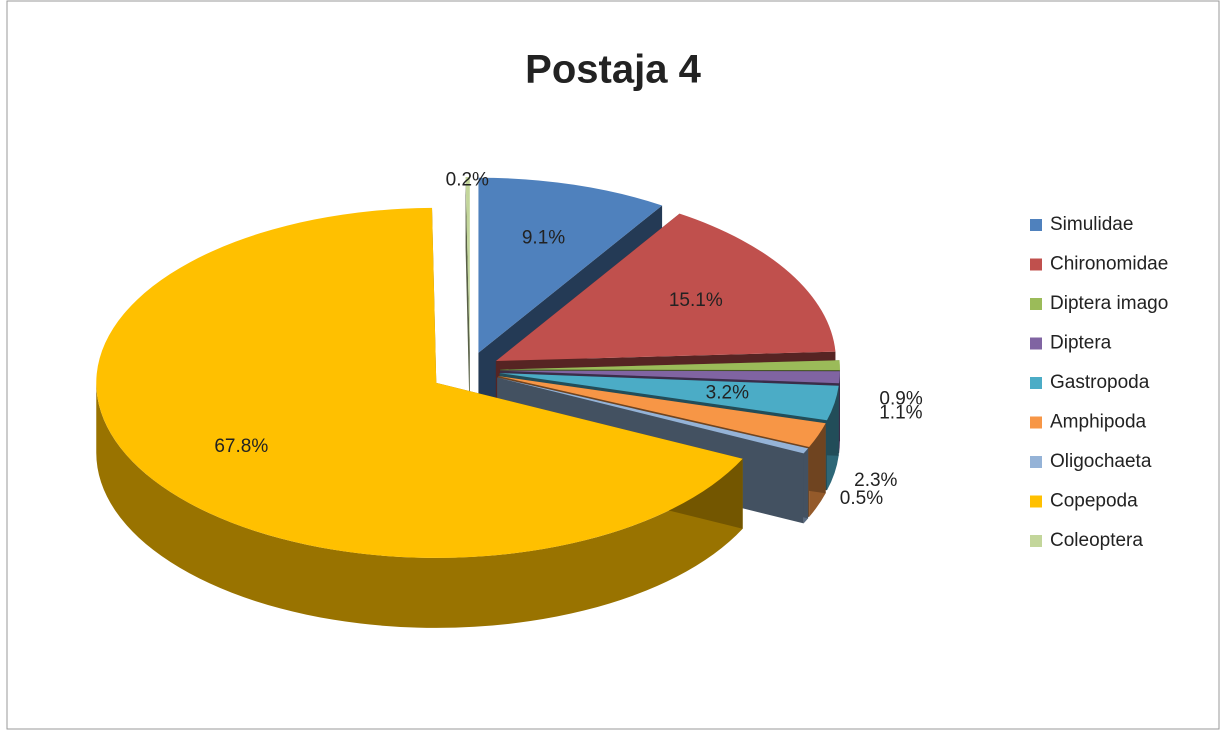 Image resolution: width=1226 pixels, height=730 pixels. Describe the element at coordinates (1081, 343) in the screenshot. I see `legend-label: Diptera` at that location.